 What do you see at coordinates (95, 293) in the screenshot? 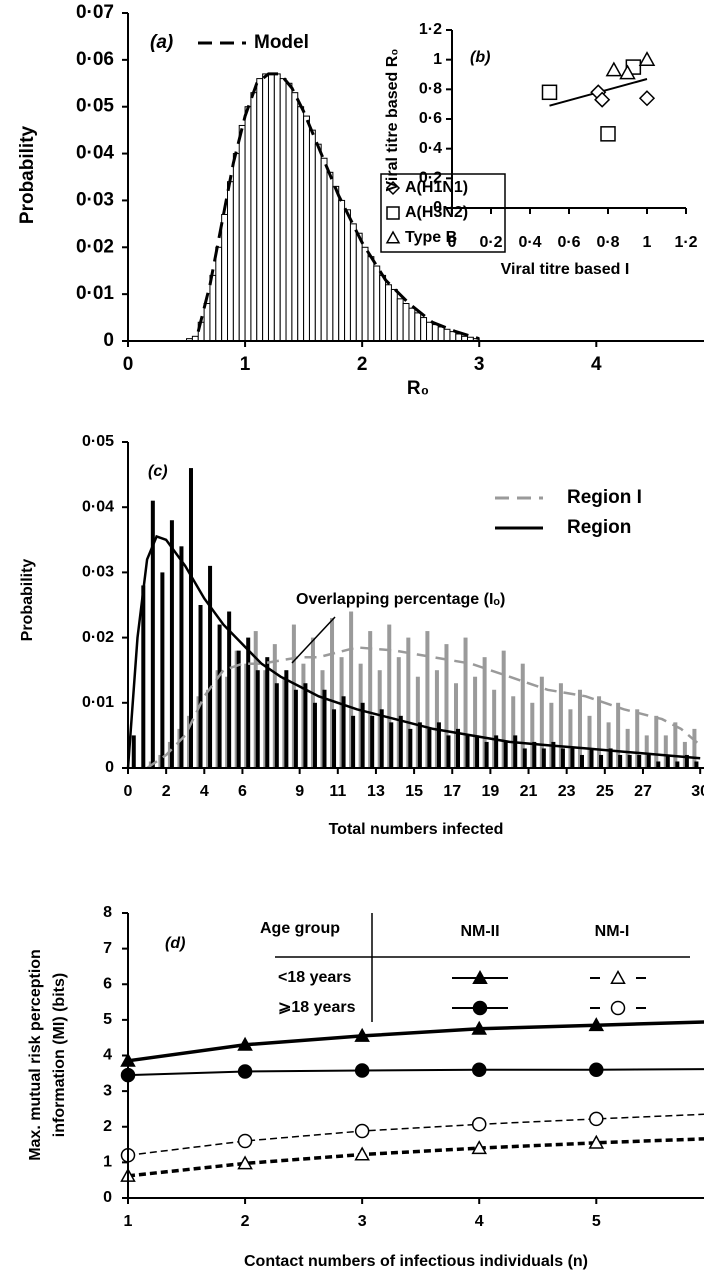
I see `y-tick-label: 0·01` at bounding box center [95, 293].